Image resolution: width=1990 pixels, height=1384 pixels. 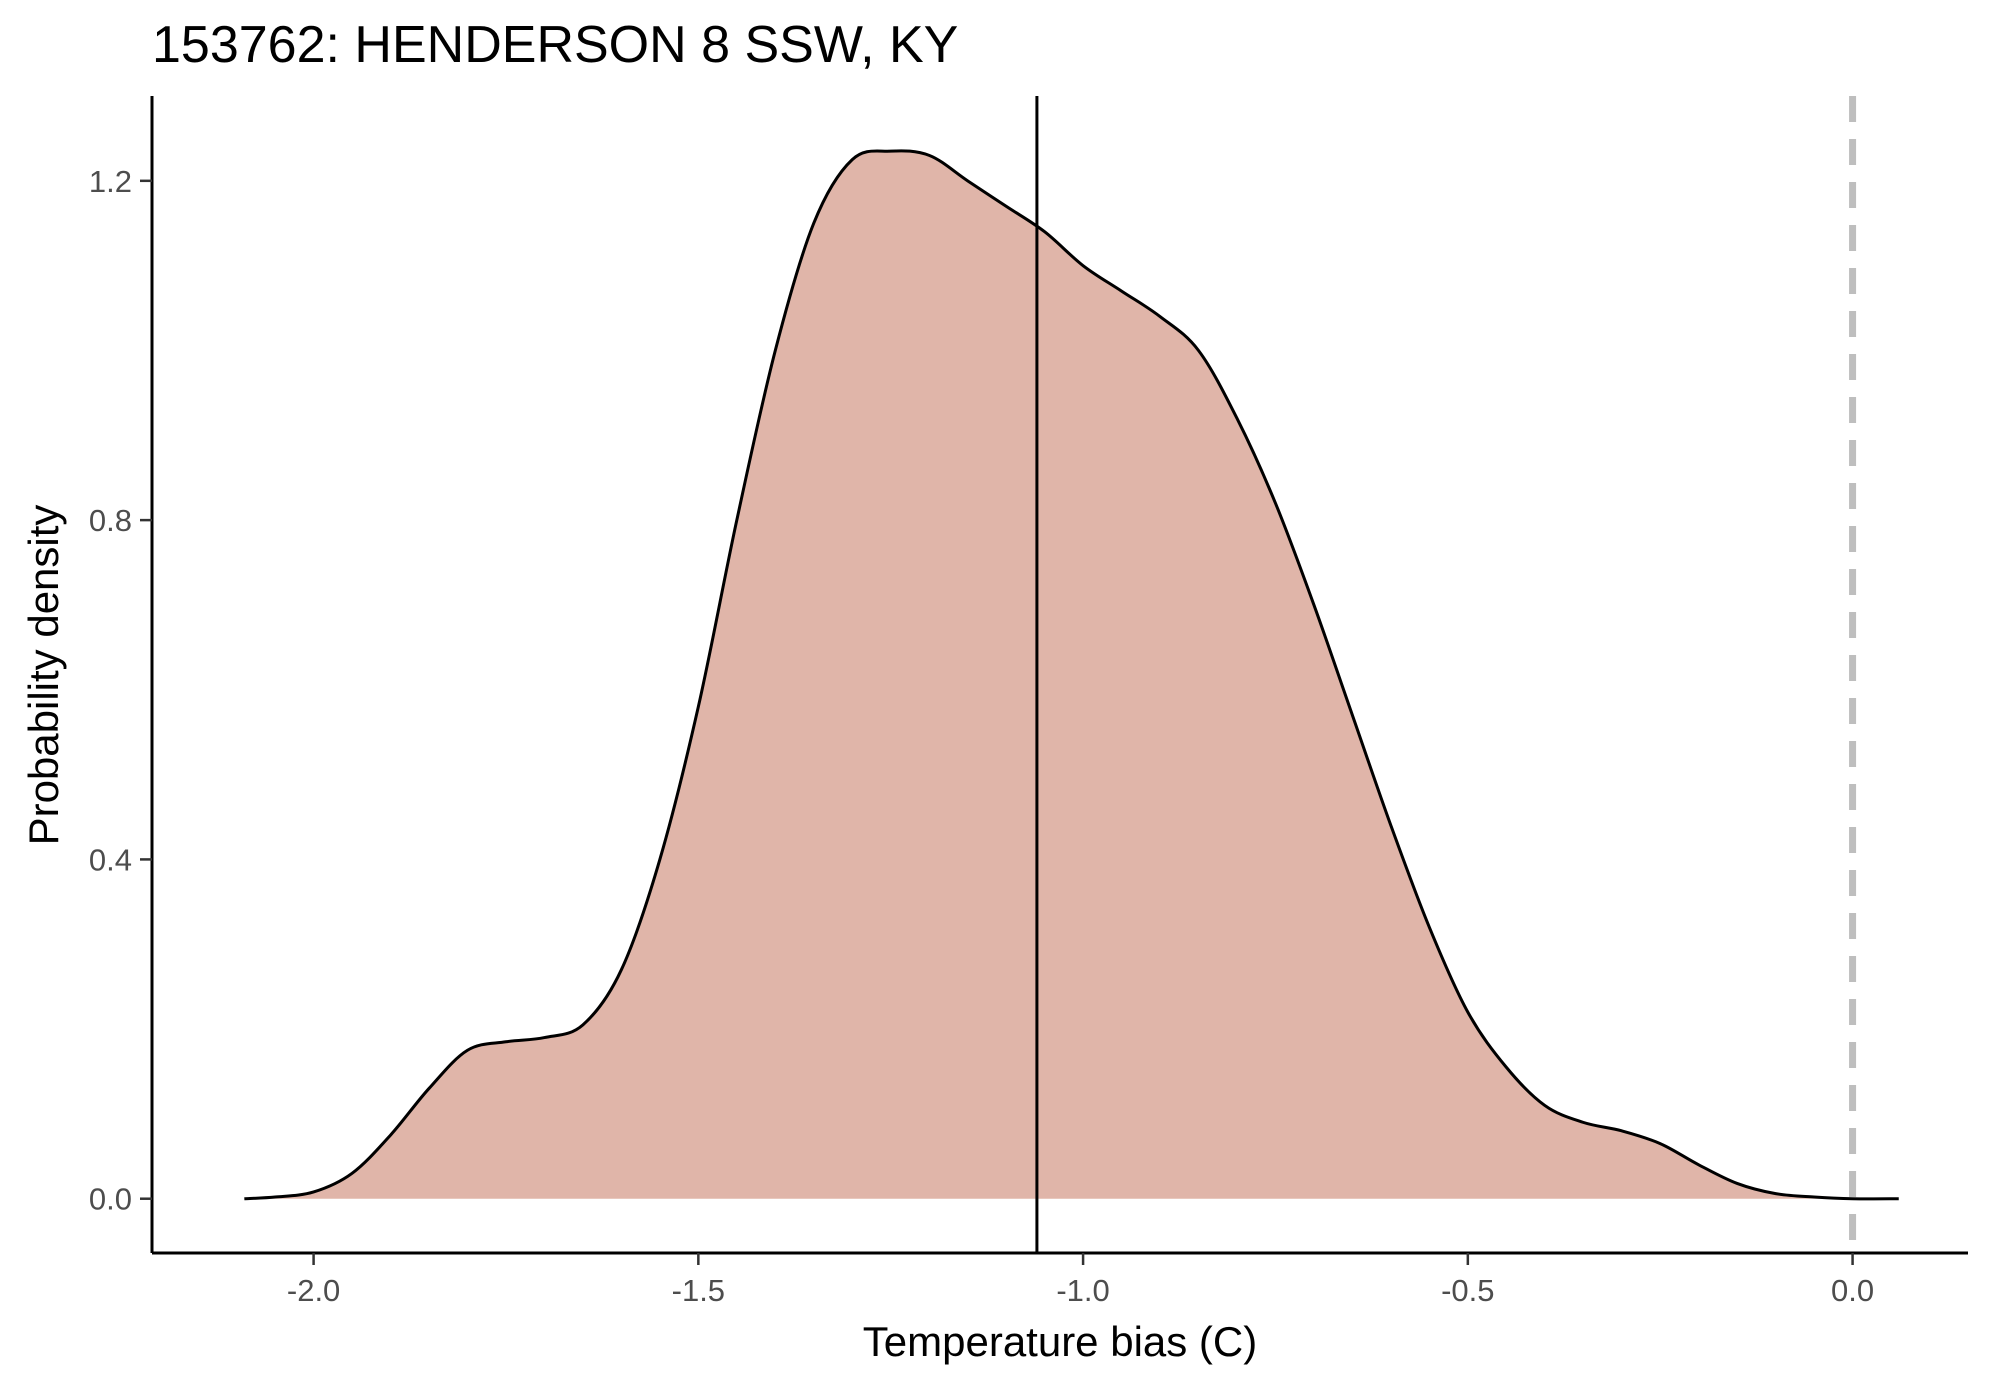 What do you see at coordinates (43, 675) in the screenshot?
I see `y-axis-title: Probability density` at bounding box center [43, 675].